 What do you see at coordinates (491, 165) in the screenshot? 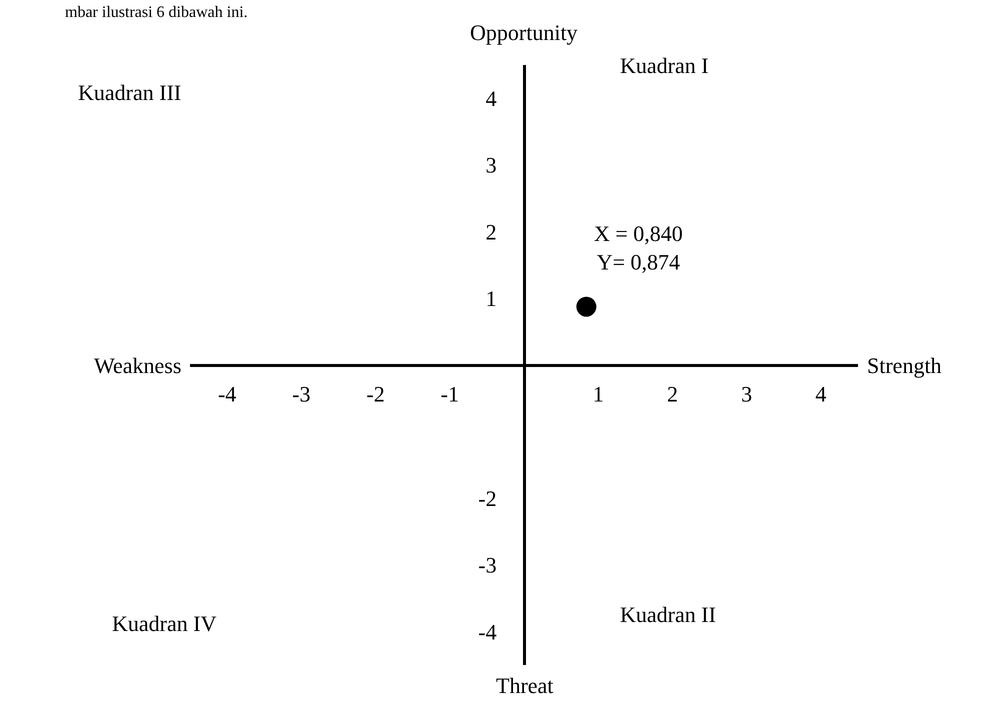
I see `y-tick-label: 3` at bounding box center [491, 165].